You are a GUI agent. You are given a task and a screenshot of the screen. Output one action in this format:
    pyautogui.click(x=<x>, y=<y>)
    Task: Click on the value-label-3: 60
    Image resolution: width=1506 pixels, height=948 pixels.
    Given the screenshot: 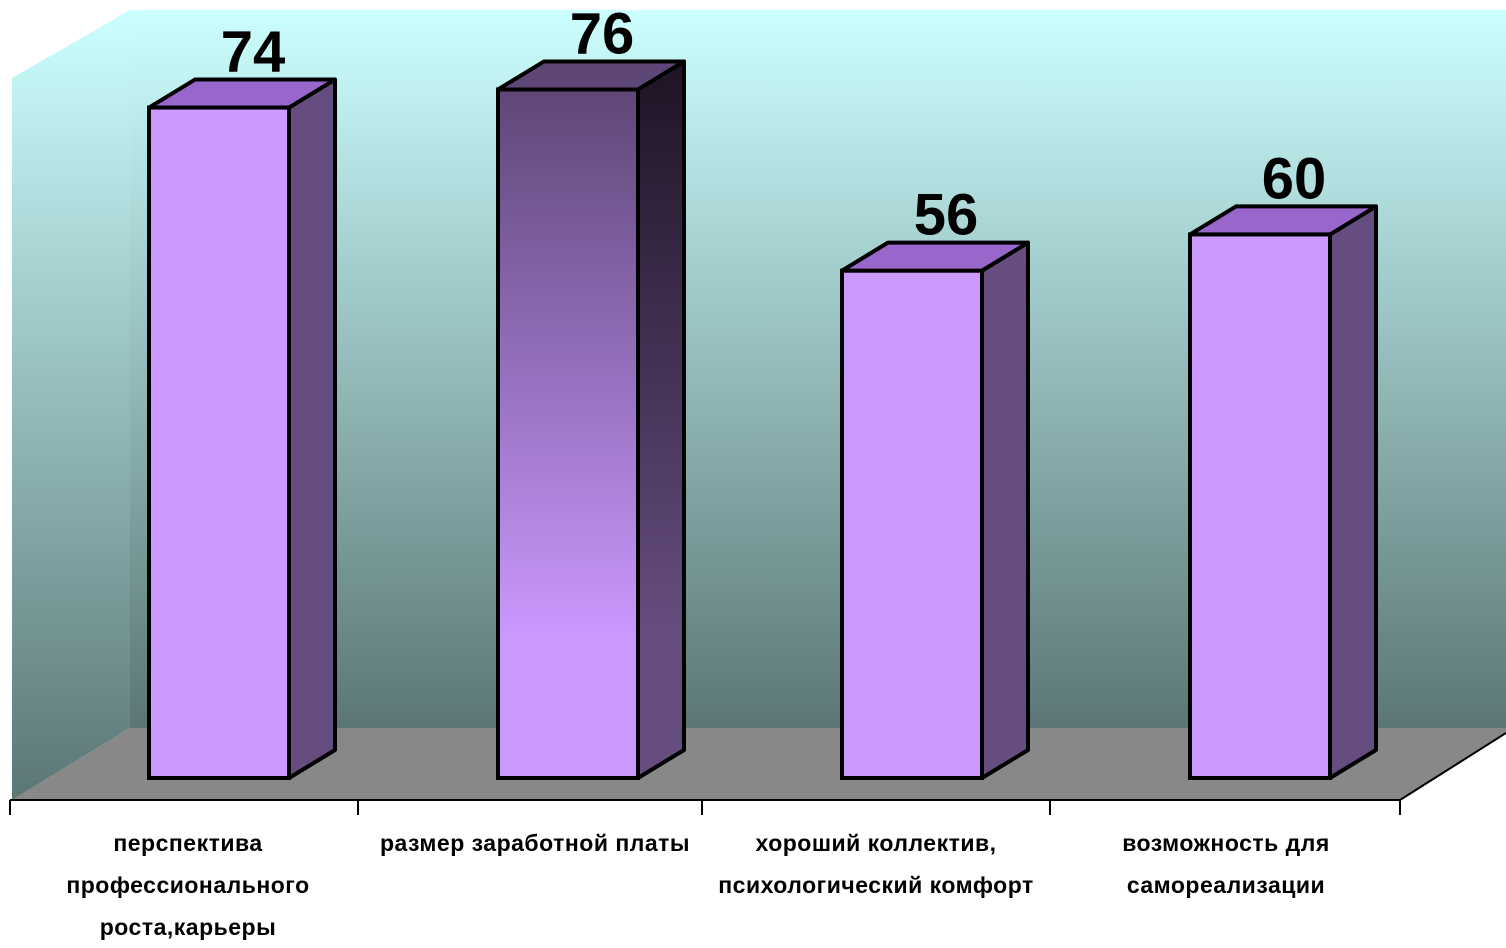 What is the action you would take?
    pyautogui.click(x=1294, y=178)
    